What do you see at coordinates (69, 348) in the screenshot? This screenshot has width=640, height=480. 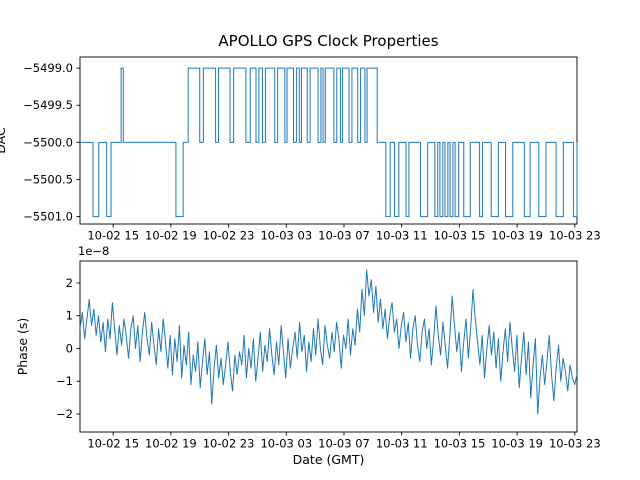 I see `bottom-y-tick-label: 0` at bounding box center [69, 348].